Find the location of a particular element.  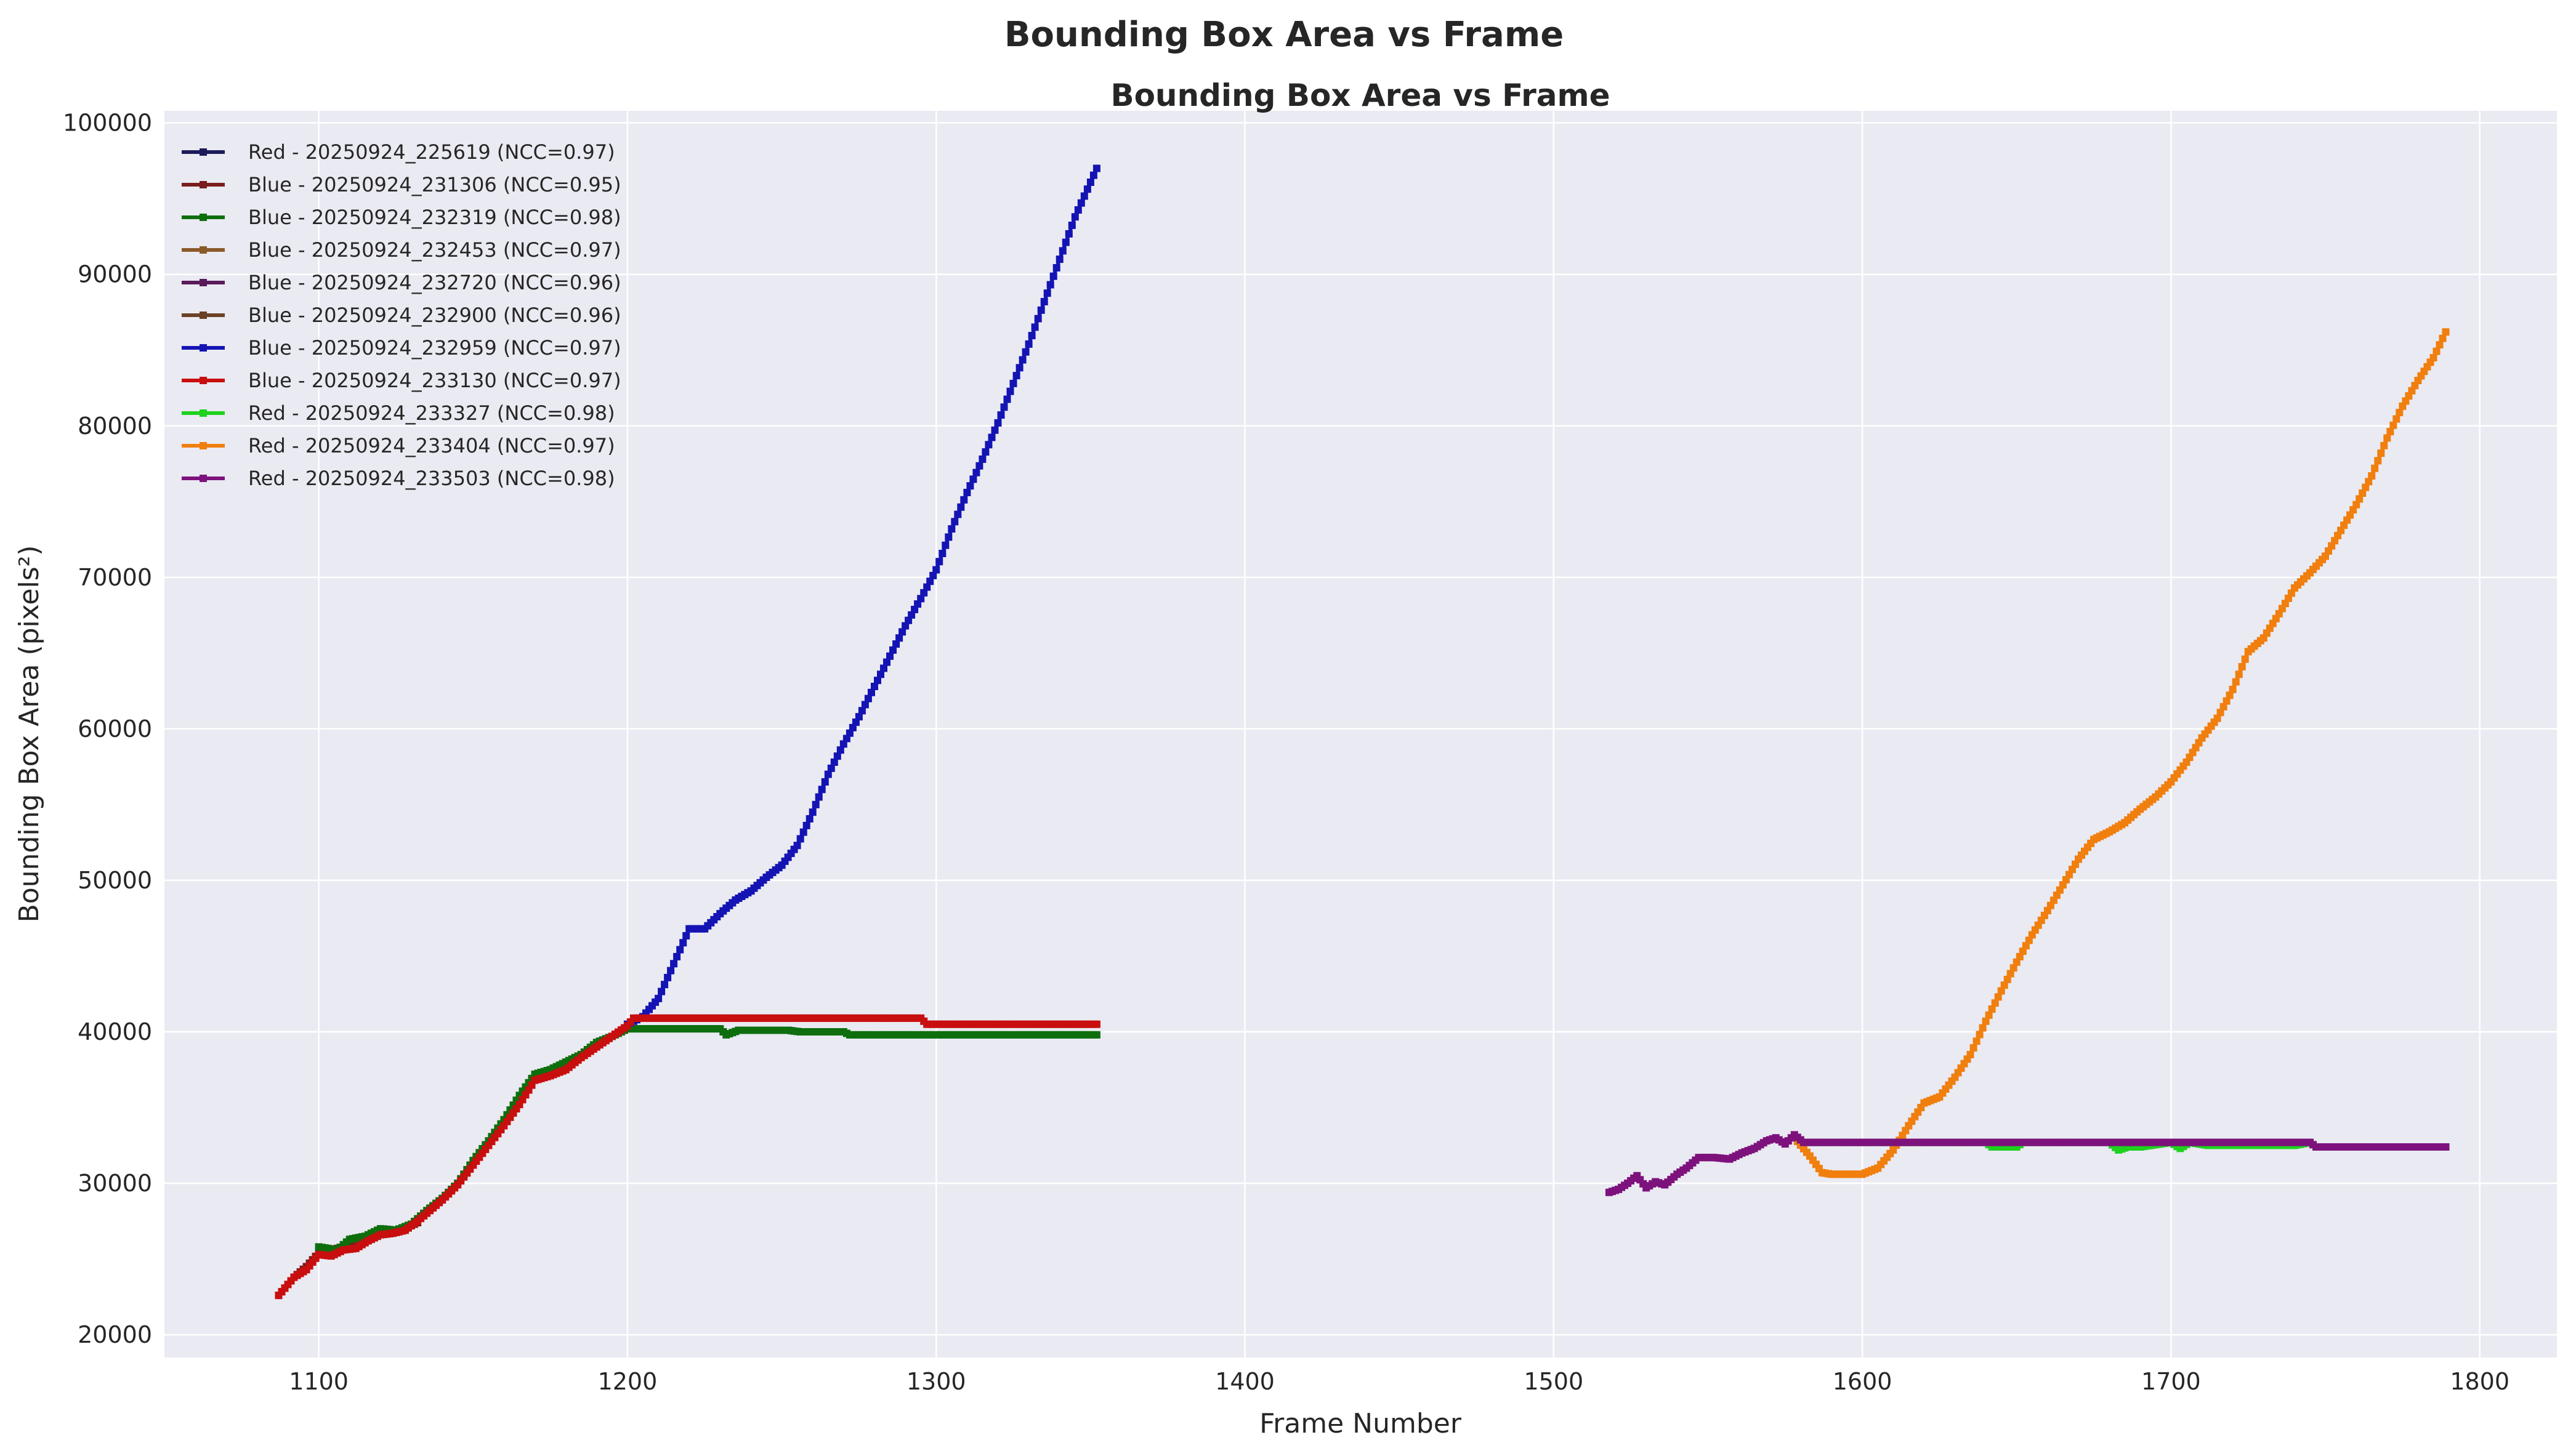

x-tick-label: 1200 is located at coordinates (628, 1382).